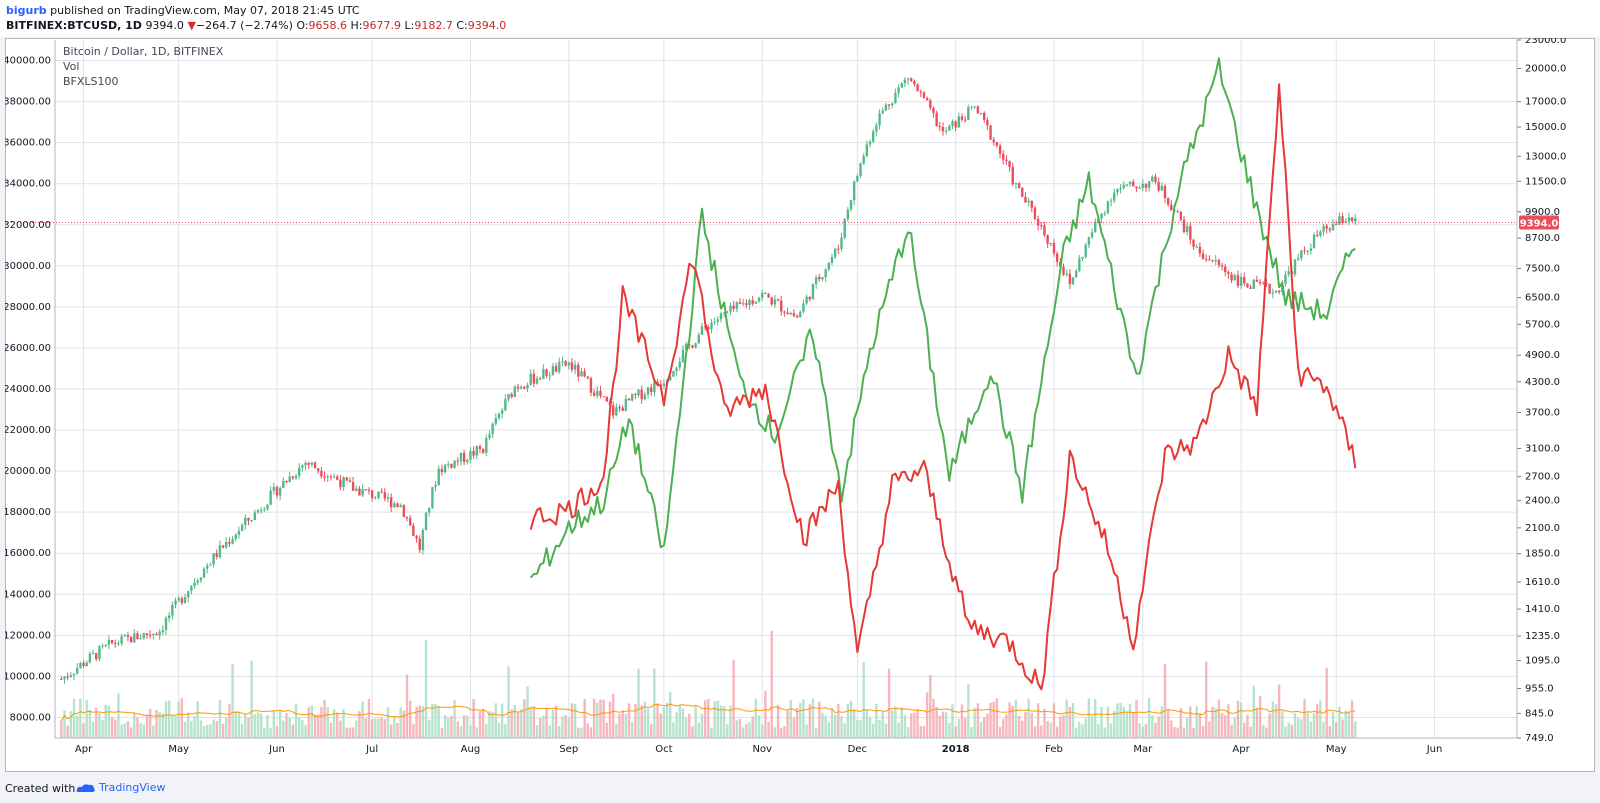  I want to click on left-tick-label: 8000.00, so click(30, 717).